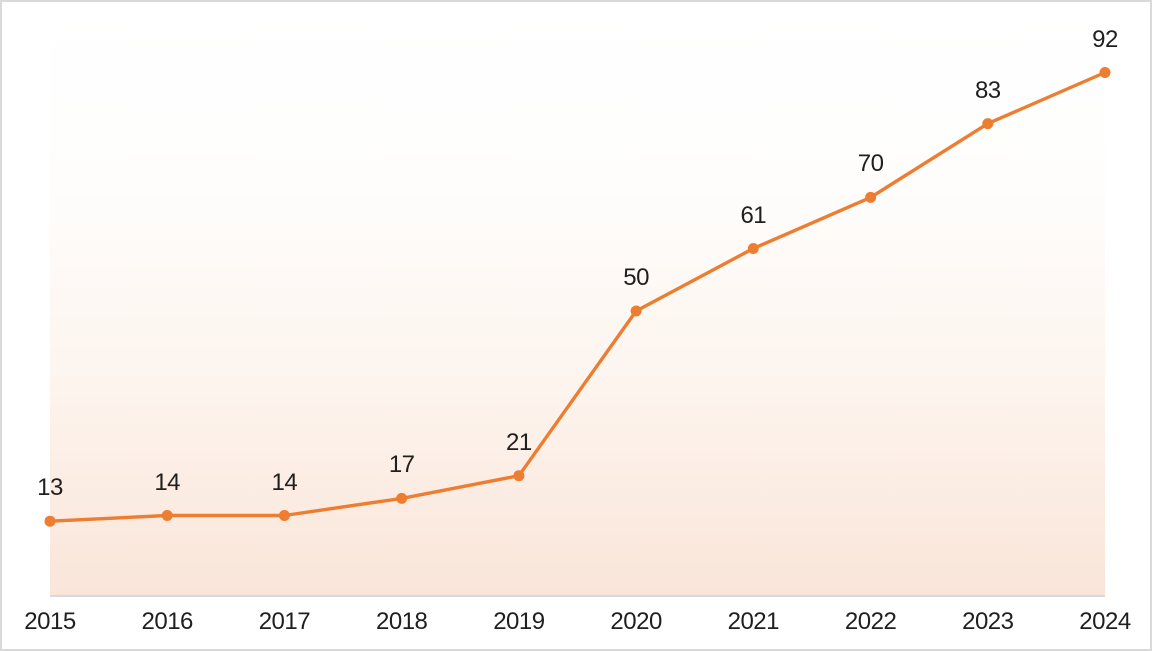  What do you see at coordinates (753, 621) in the screenshot?
I see `x-axis-label: 2021` at bounding box center [753, 621].